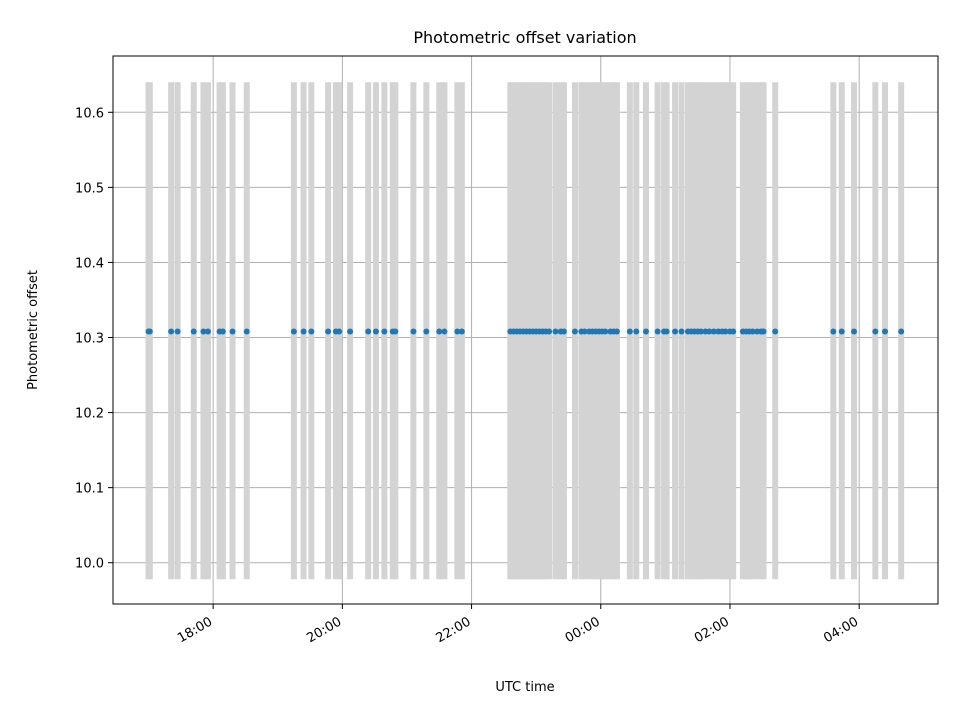 This screenshot has width=960, height=720. What do you see at coordinates (89, 188) in the screenshot?
I see `y-tick-label: 10.5` at bounding box center [89, 188].